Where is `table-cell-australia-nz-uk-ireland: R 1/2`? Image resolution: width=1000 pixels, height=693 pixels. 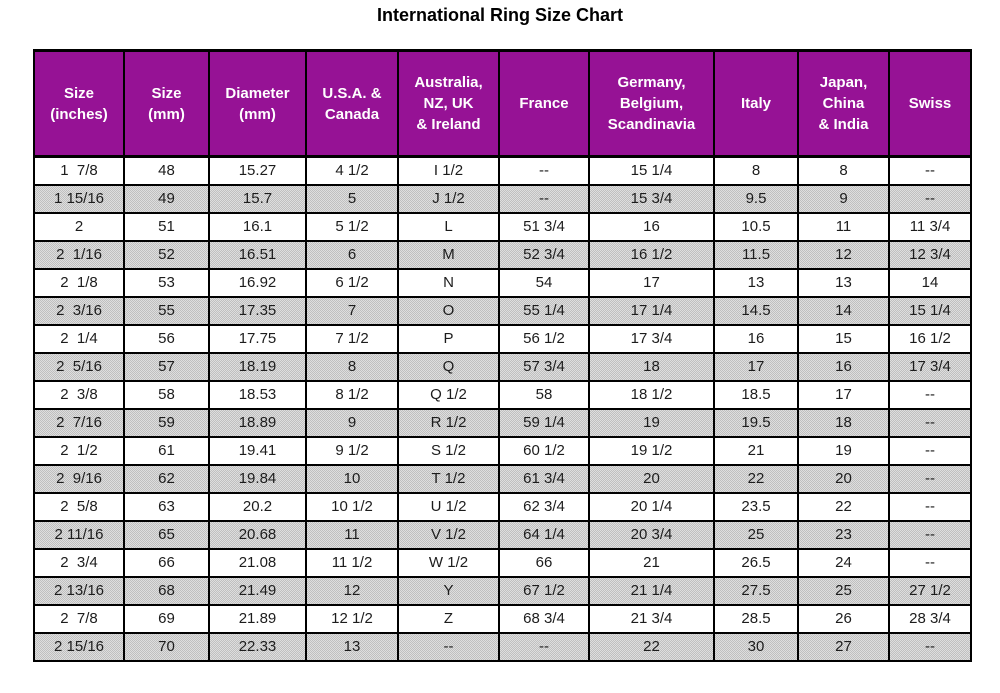
table-cell-australia-nz-uk-ireland: R 1/2 is located at coordinates (448, 423).